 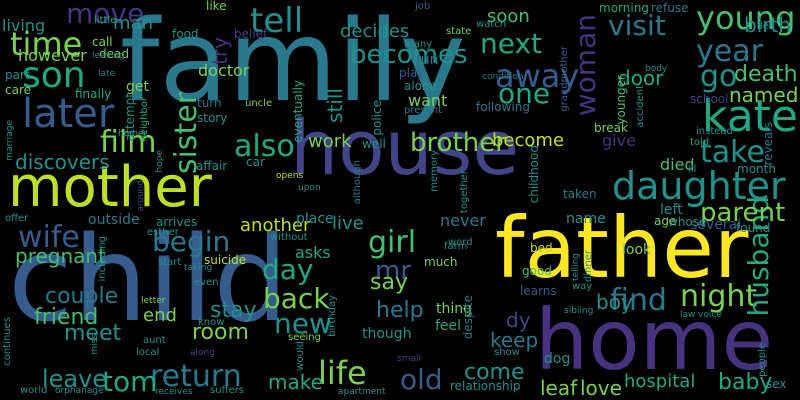 I want to click on word-bed: bed, so click(x=541, y=248).